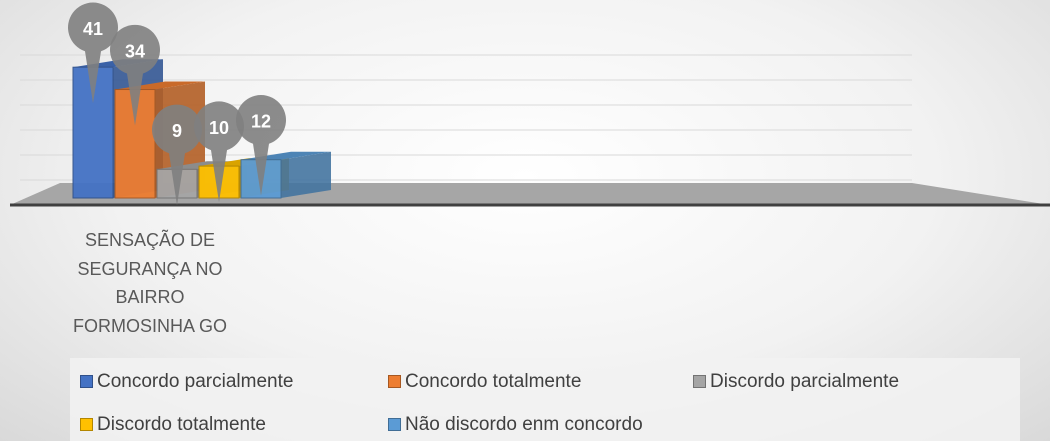 The image size is (1050, 441). What do you see at coordinates (219, 128) in the screenshot?
I see `data-label: 10` at bounding box center [219, 128].